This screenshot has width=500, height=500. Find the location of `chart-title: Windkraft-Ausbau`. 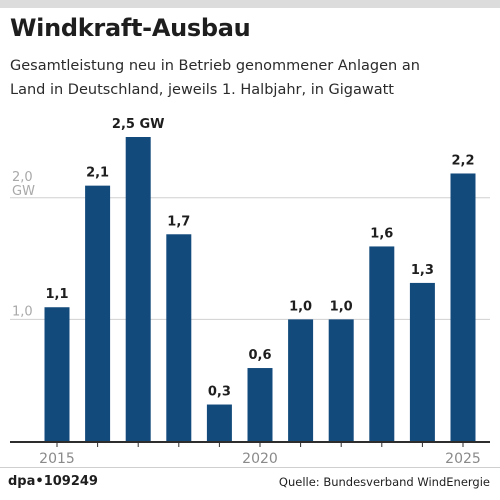

chart-title: Windkraft-Ausbau is located at coordinates (130, 28).